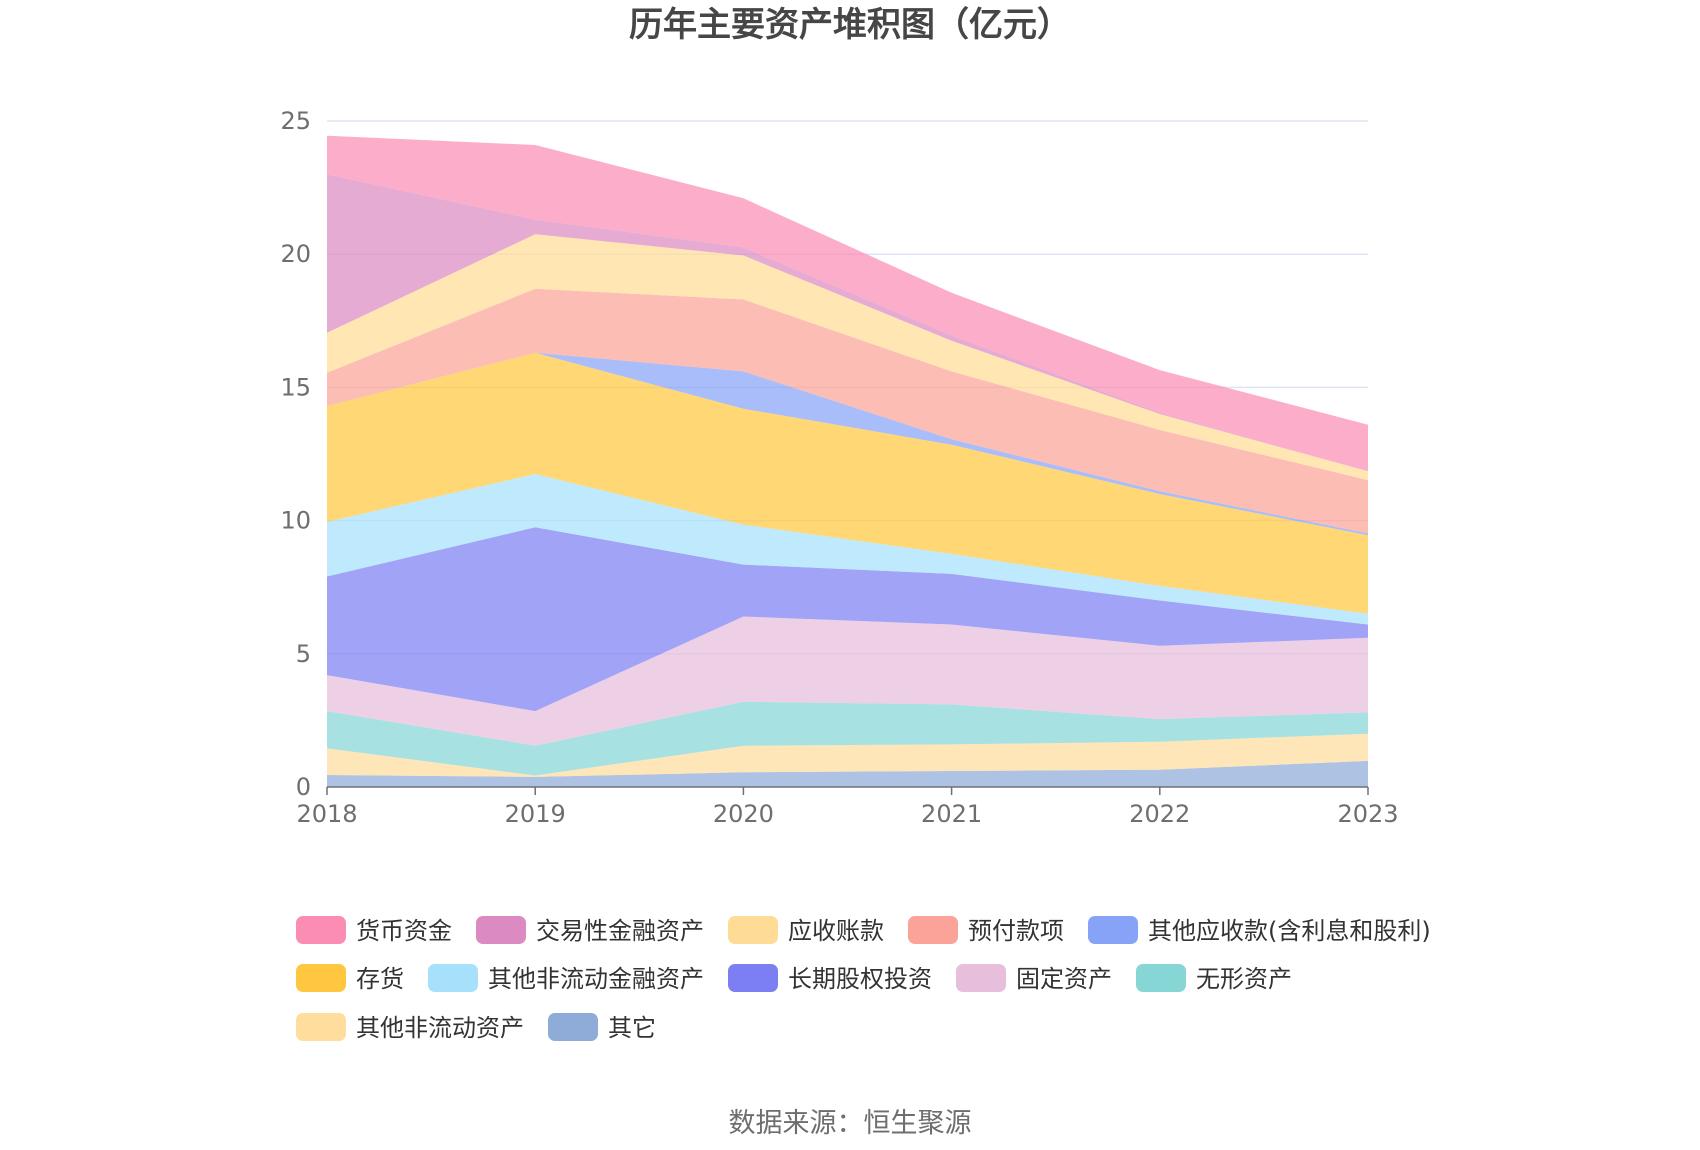 The height and width of the screenshot is (1150, 1700). I want to click on legend-label: 长期股权投资, so click(860, 979).